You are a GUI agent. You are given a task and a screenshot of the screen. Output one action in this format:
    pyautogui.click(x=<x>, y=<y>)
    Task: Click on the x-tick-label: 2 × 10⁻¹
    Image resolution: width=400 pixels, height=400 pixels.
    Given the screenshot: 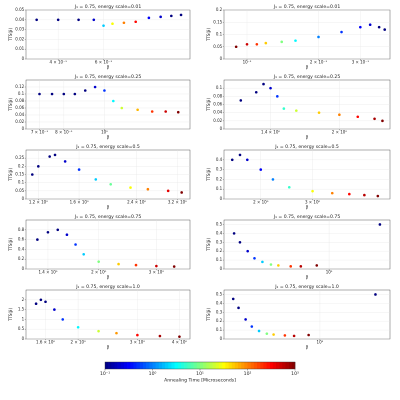 What is the action you would take?
    pyautogui.click(x=319, y=62)
    